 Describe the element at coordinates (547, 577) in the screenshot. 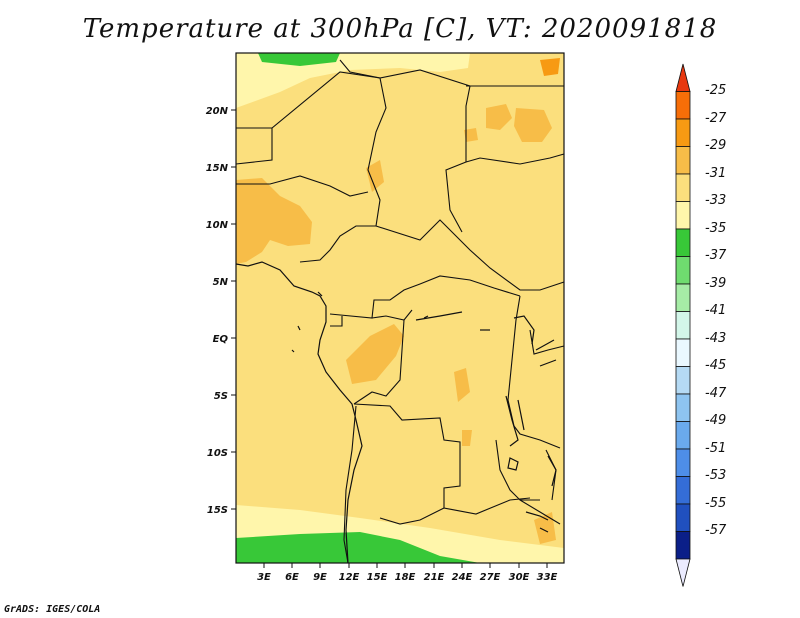

I see `lon-label-33e: 33E` at that location.